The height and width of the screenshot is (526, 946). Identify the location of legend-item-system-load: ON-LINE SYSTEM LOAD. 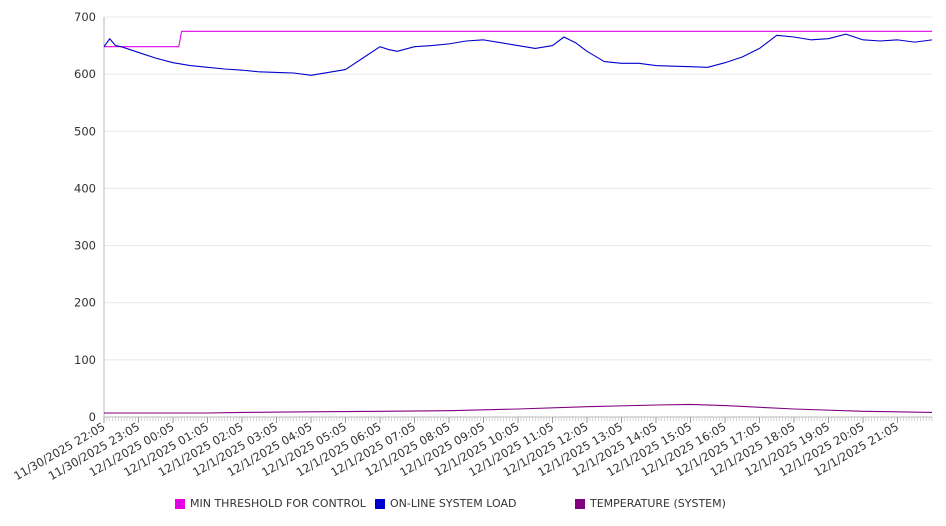
(445, 503).